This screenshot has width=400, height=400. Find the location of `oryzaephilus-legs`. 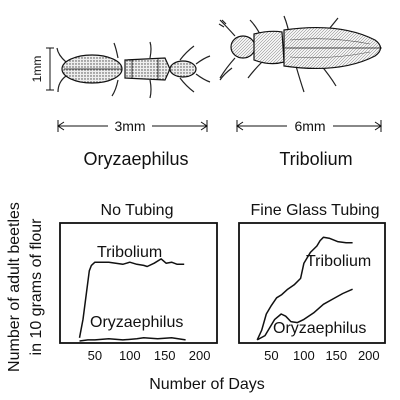

oryzaephilus-legs is located at coordinates (133, 70).